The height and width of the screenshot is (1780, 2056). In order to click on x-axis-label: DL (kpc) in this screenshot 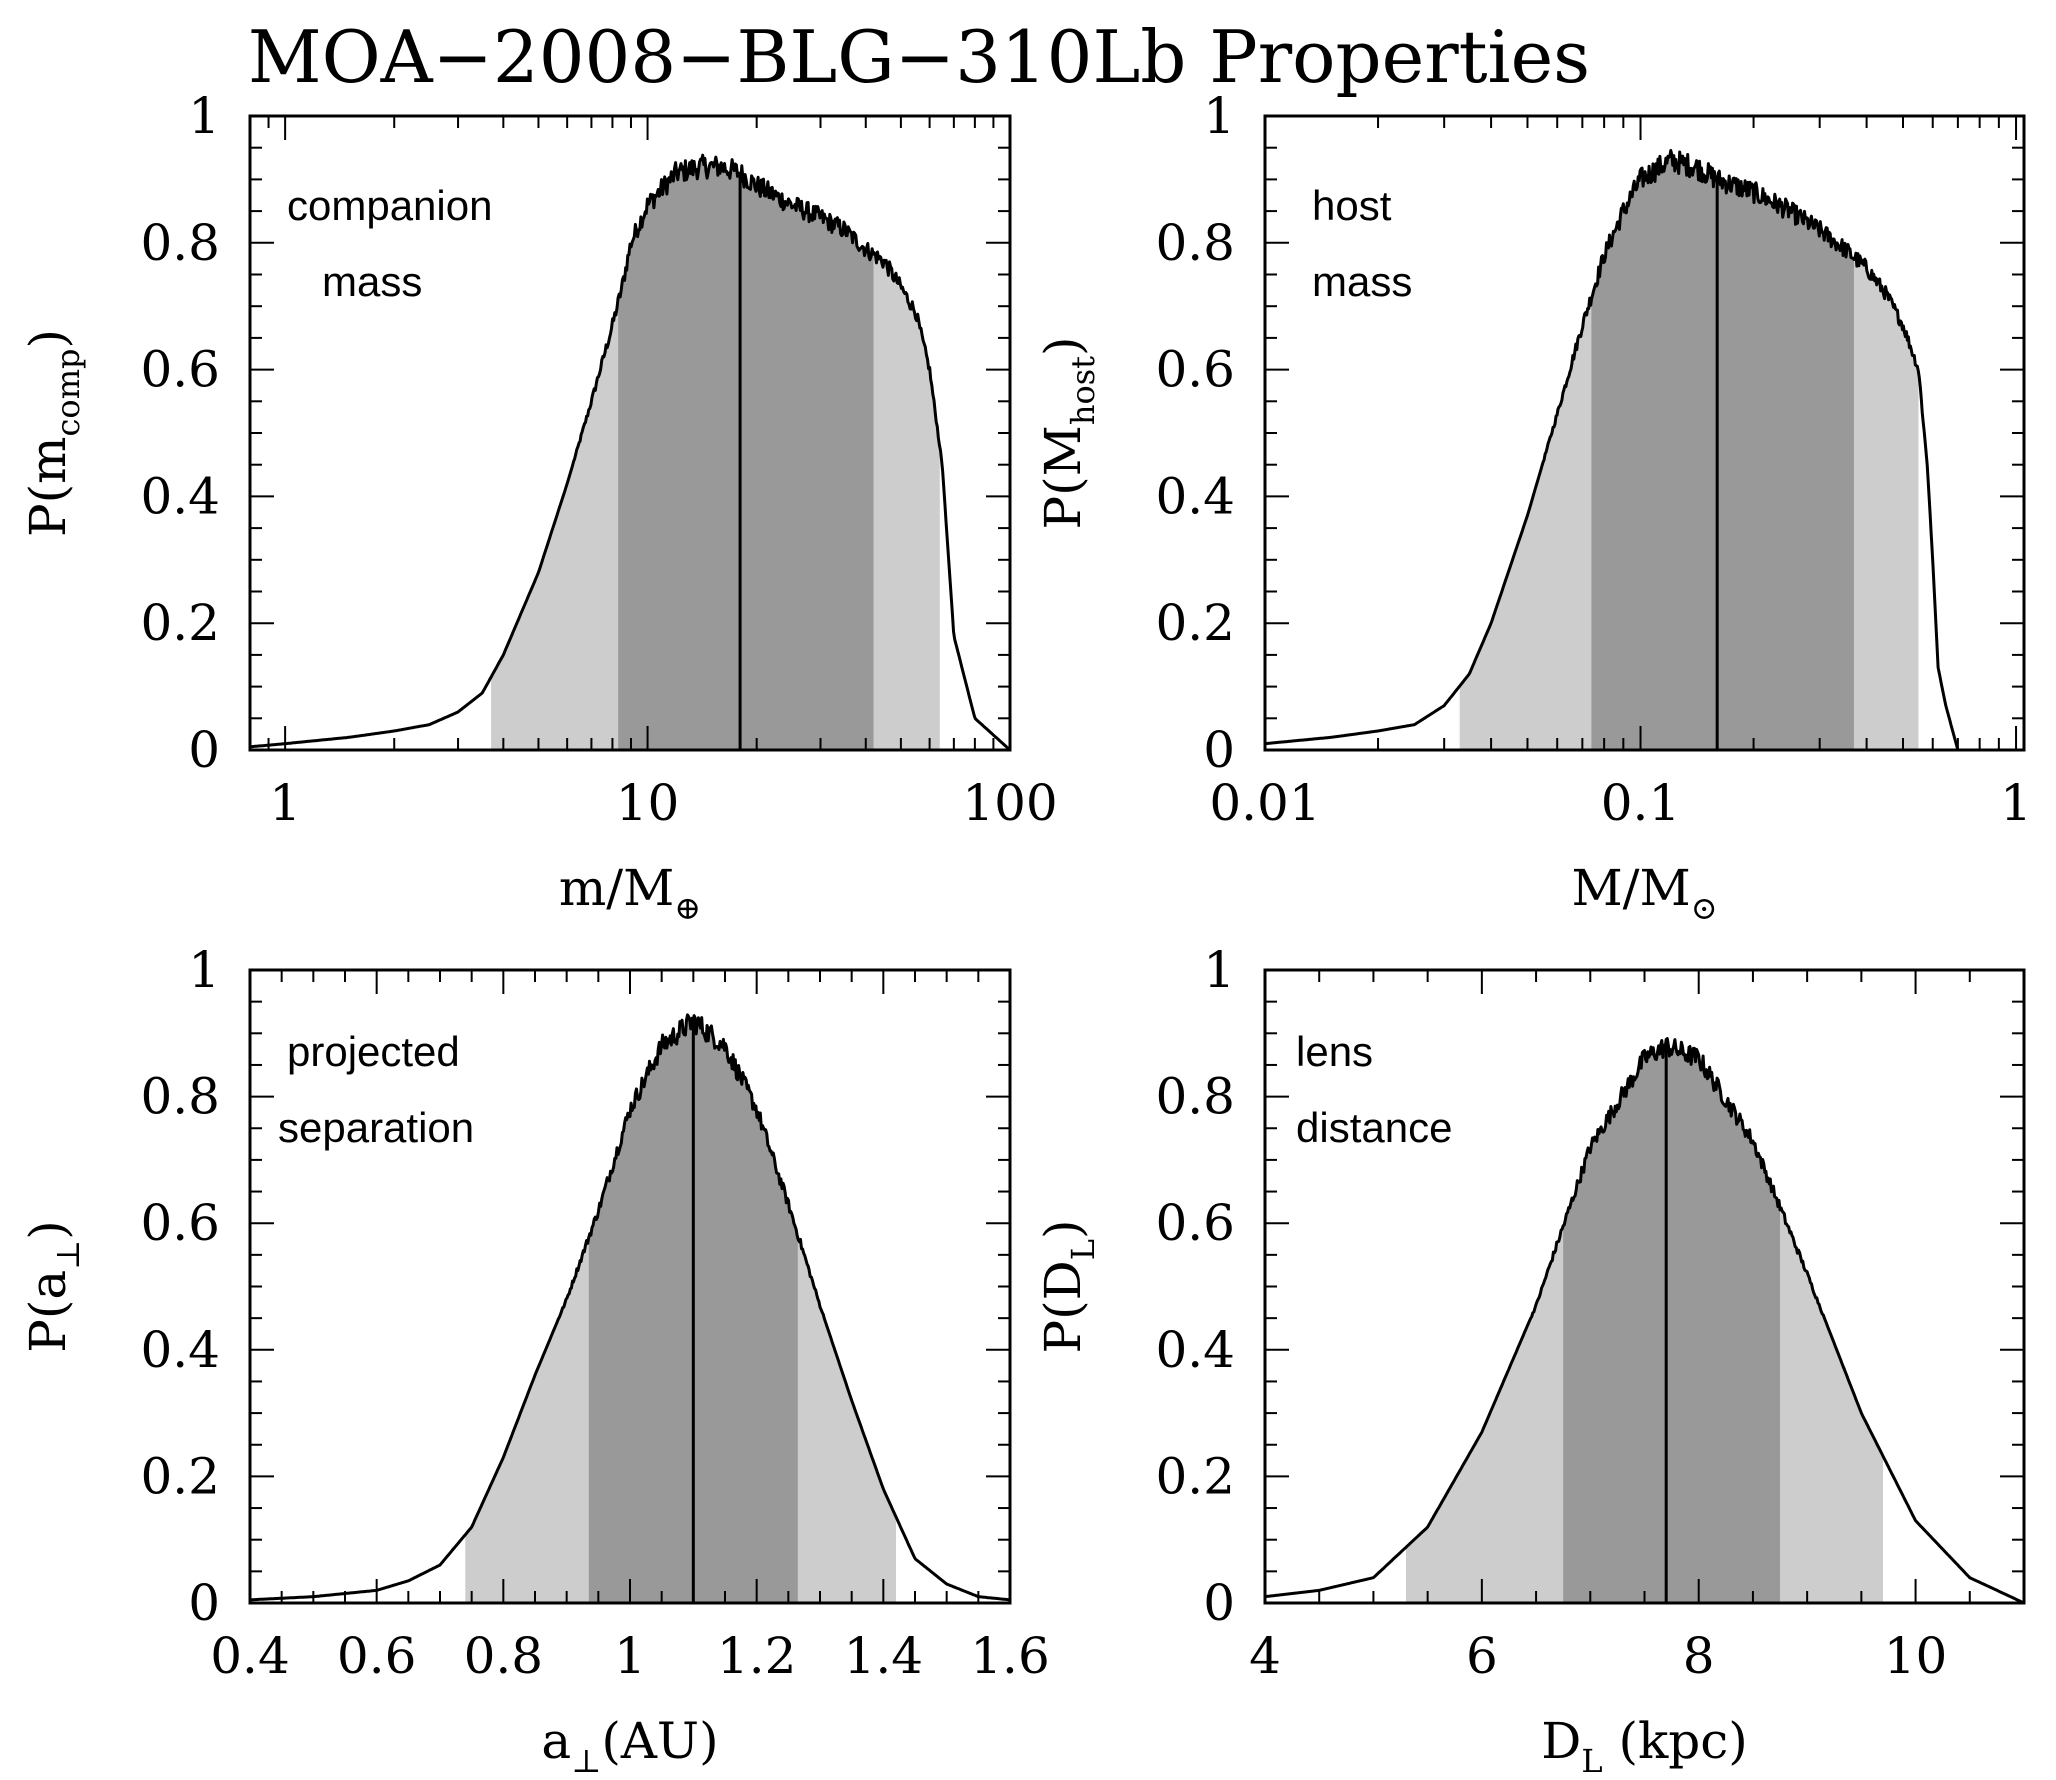, I will do `click(1644, 1746)`.